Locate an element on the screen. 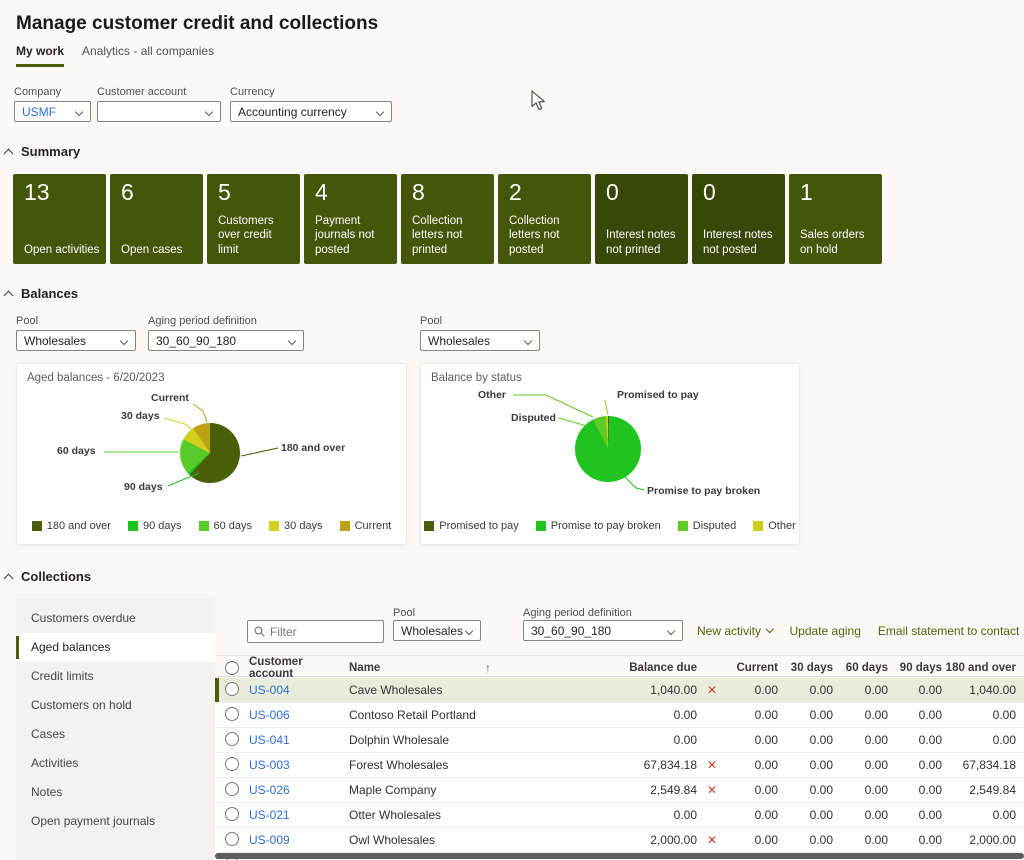  summary-tile: 13 Open activities is located at coordinates (59, 219).